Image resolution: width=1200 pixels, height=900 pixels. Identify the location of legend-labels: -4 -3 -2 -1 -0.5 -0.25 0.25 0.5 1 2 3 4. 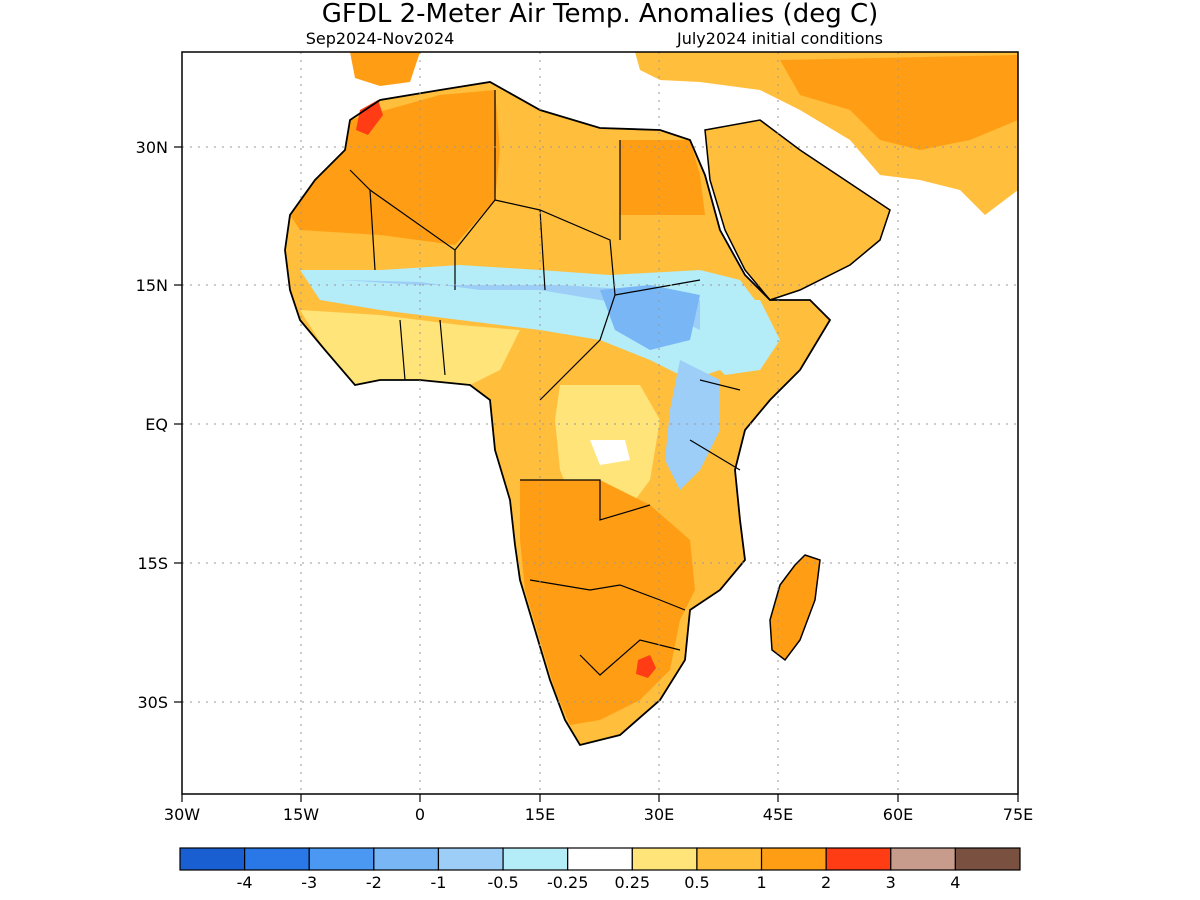
(599, 882).